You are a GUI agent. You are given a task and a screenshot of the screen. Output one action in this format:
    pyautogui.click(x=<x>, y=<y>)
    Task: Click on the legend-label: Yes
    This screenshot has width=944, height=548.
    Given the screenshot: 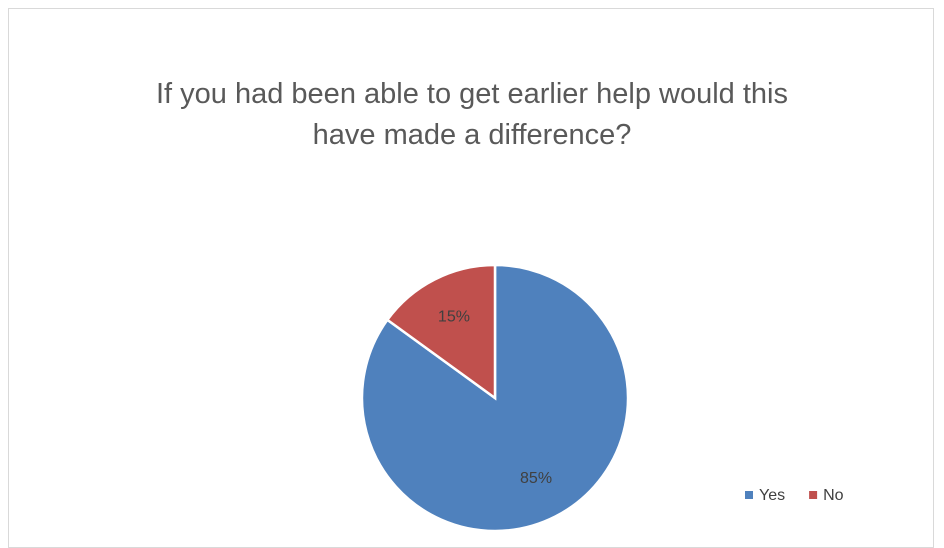 What is the action you would take?
    pyautogui.click(x=772, y=495)
    